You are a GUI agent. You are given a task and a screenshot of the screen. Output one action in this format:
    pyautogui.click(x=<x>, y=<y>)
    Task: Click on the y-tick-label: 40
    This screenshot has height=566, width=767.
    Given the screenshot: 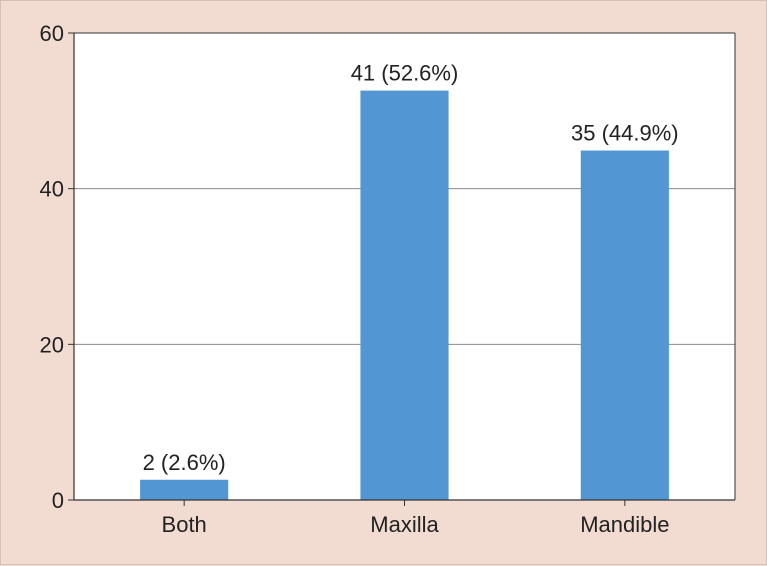 What is the action you would take?
    pyautogui.click(x=52, y=189)
    